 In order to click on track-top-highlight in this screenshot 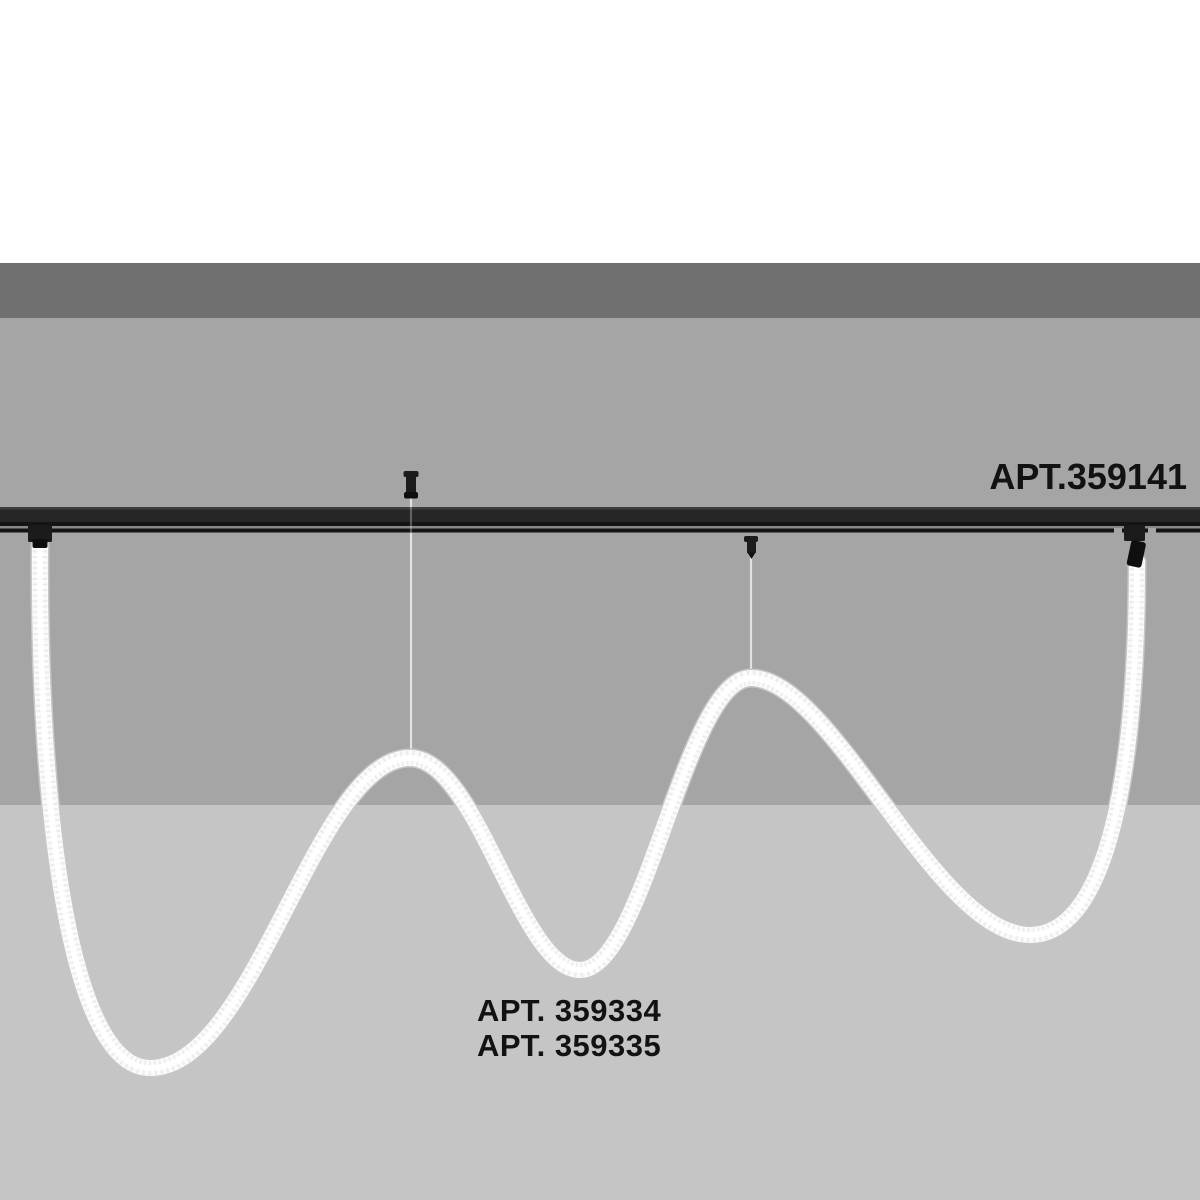, I will do `click(600, 508)`.